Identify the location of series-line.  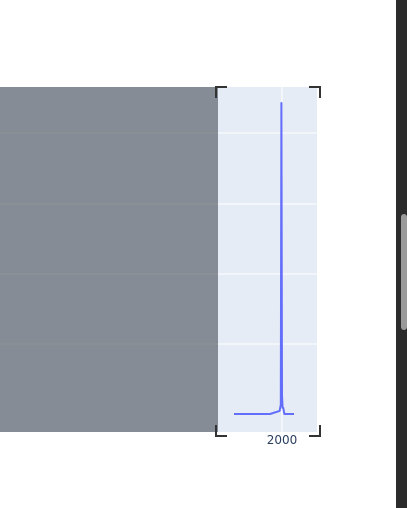
(264, 258).